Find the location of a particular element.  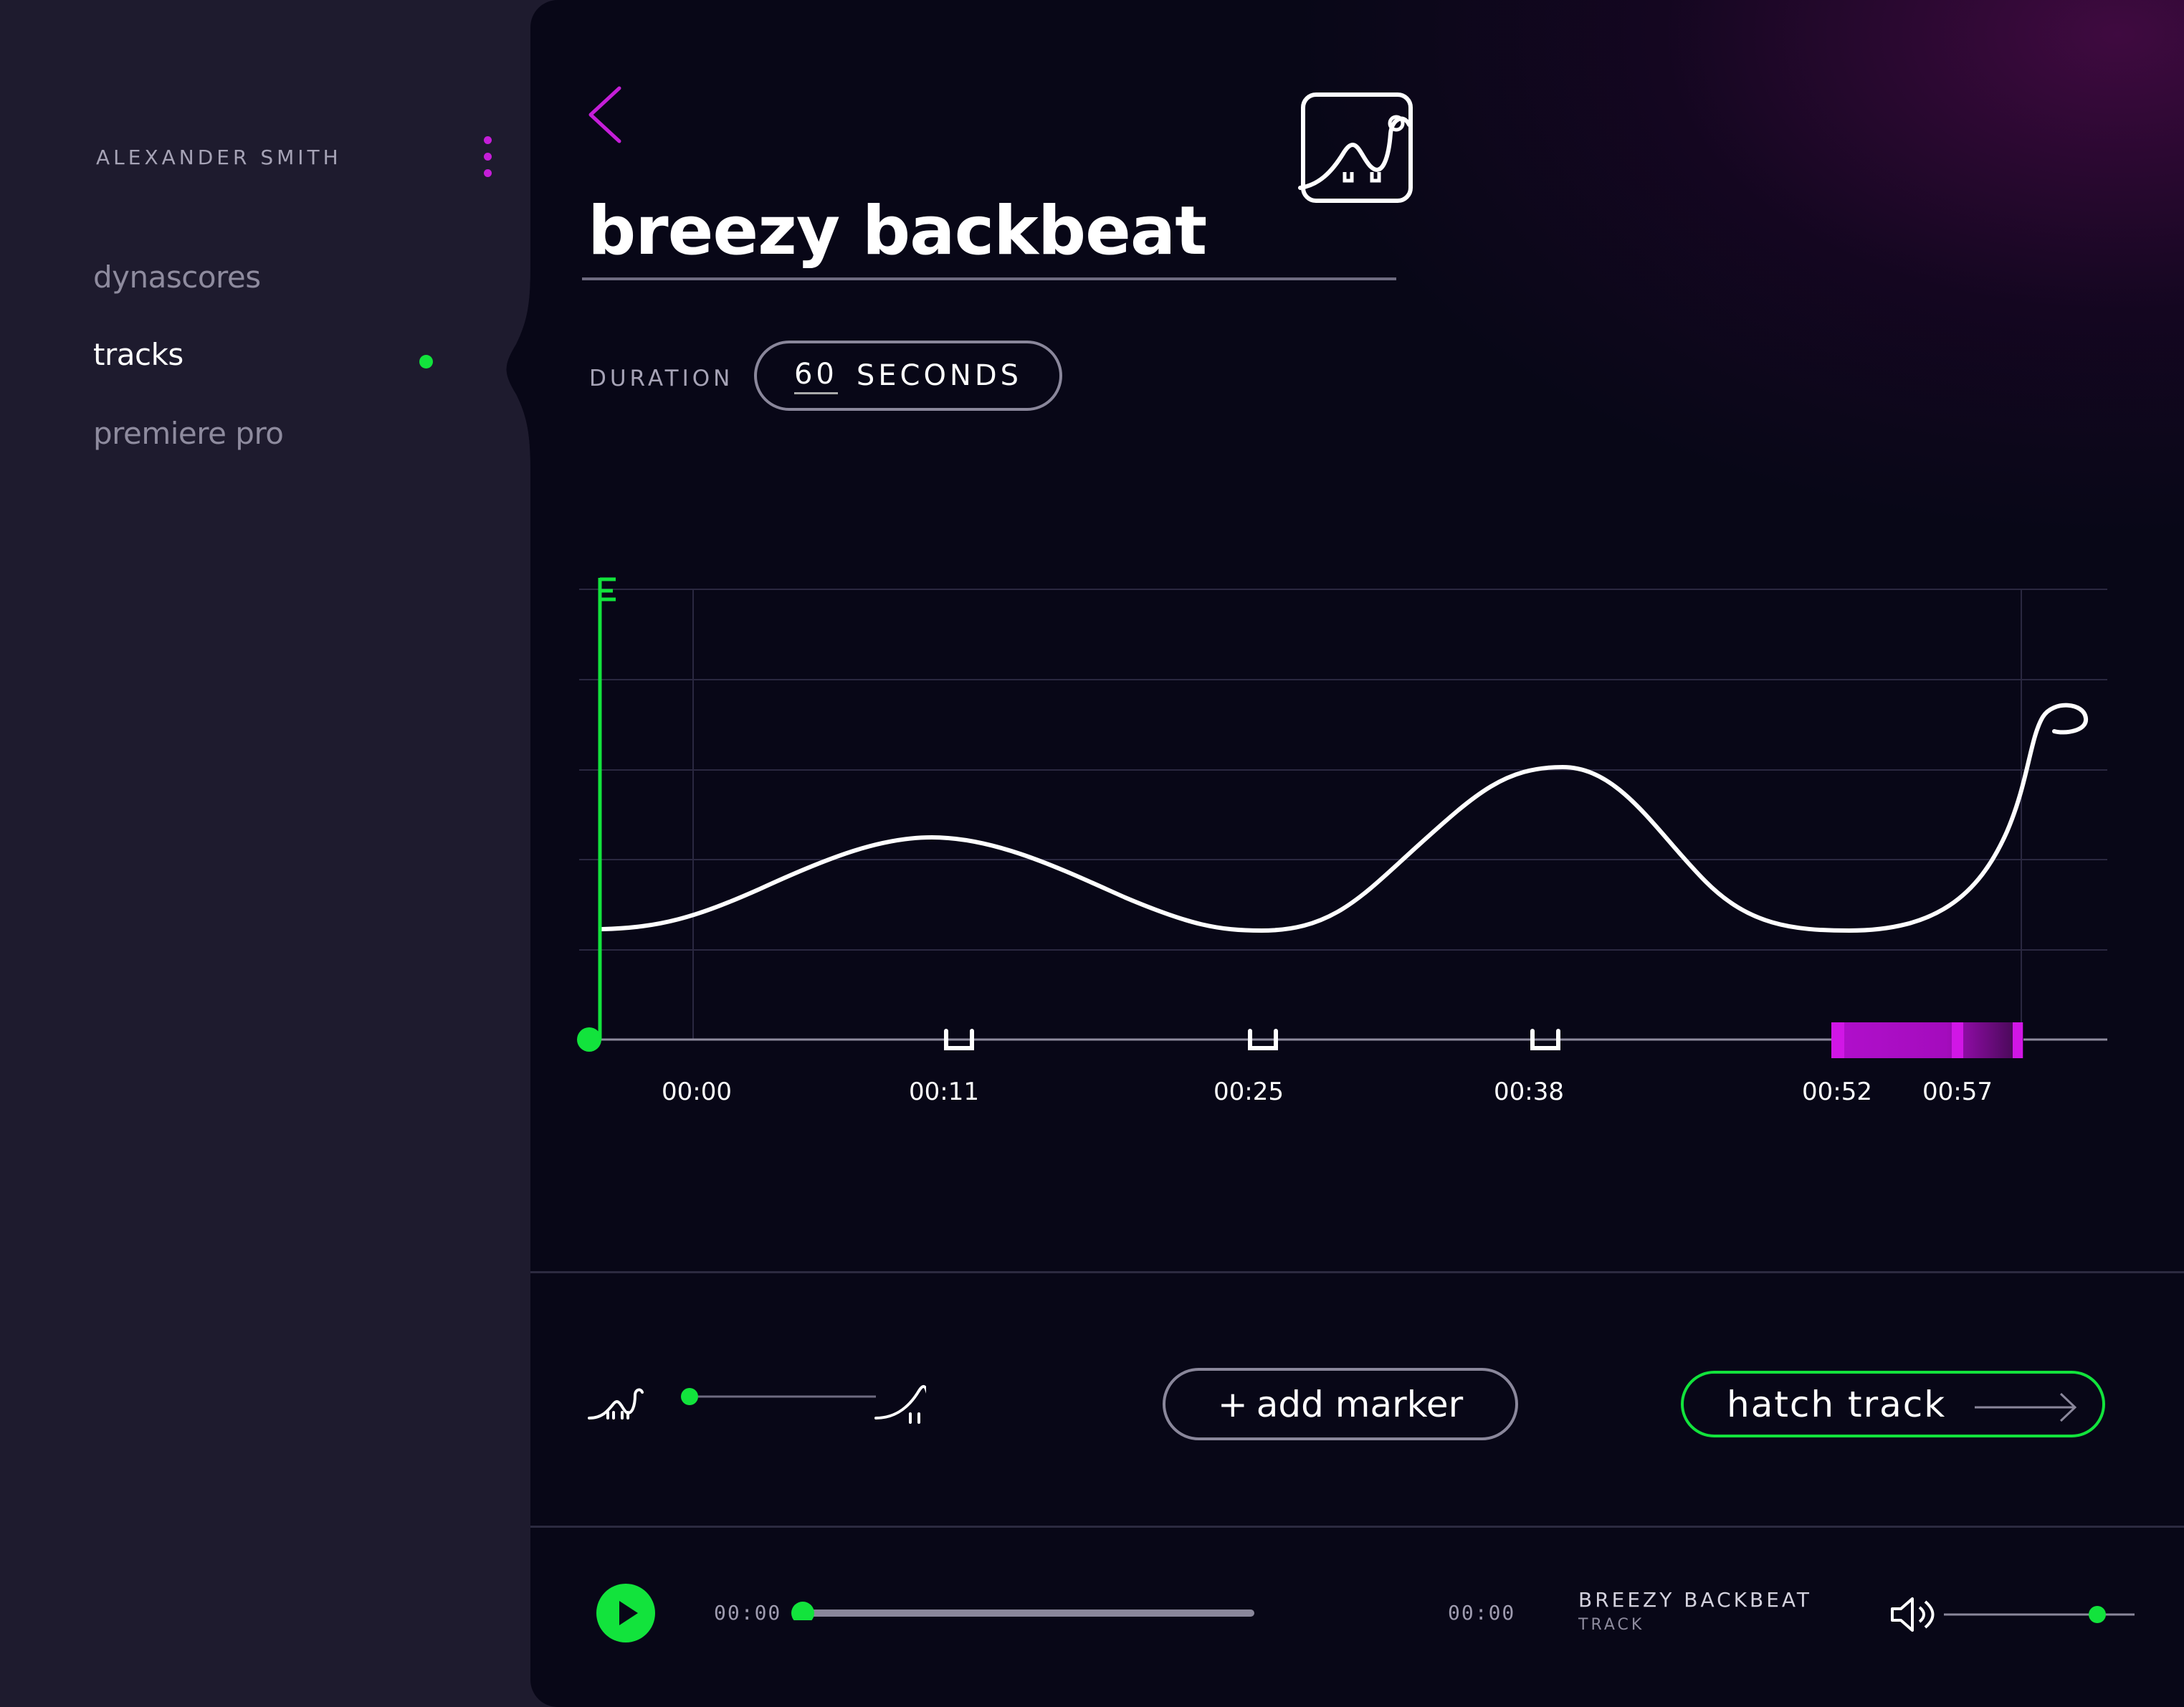

sidebar-item-dynascores: dynascores is located at coordinates (177, 277).